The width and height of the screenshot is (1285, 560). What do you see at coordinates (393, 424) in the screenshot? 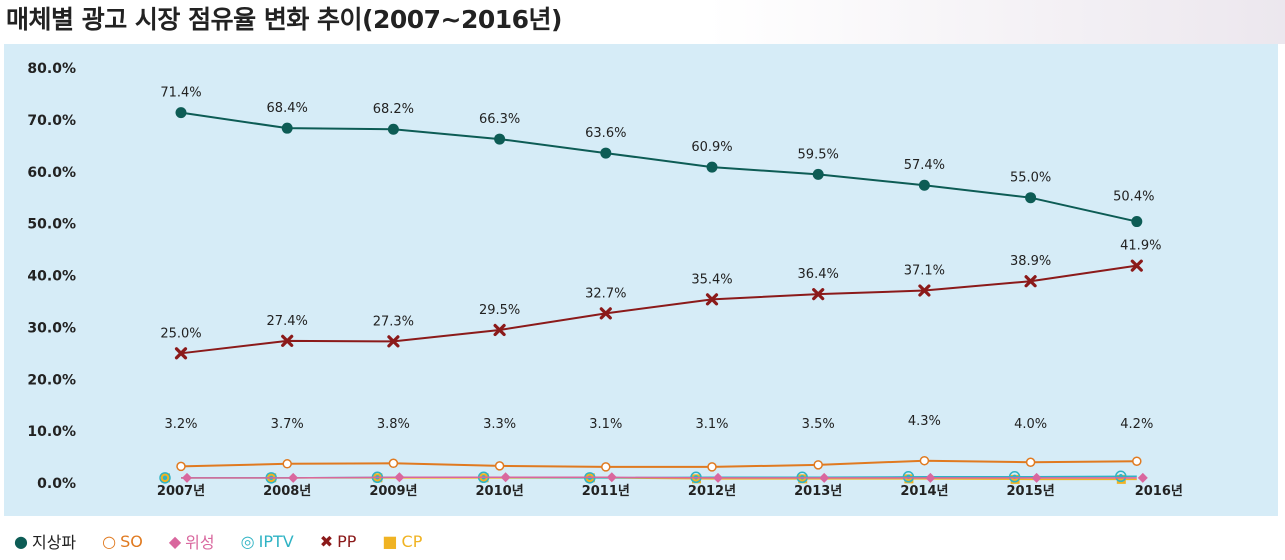
I see `data-label-SO: 3.8%` at bounding box center [393, 424].